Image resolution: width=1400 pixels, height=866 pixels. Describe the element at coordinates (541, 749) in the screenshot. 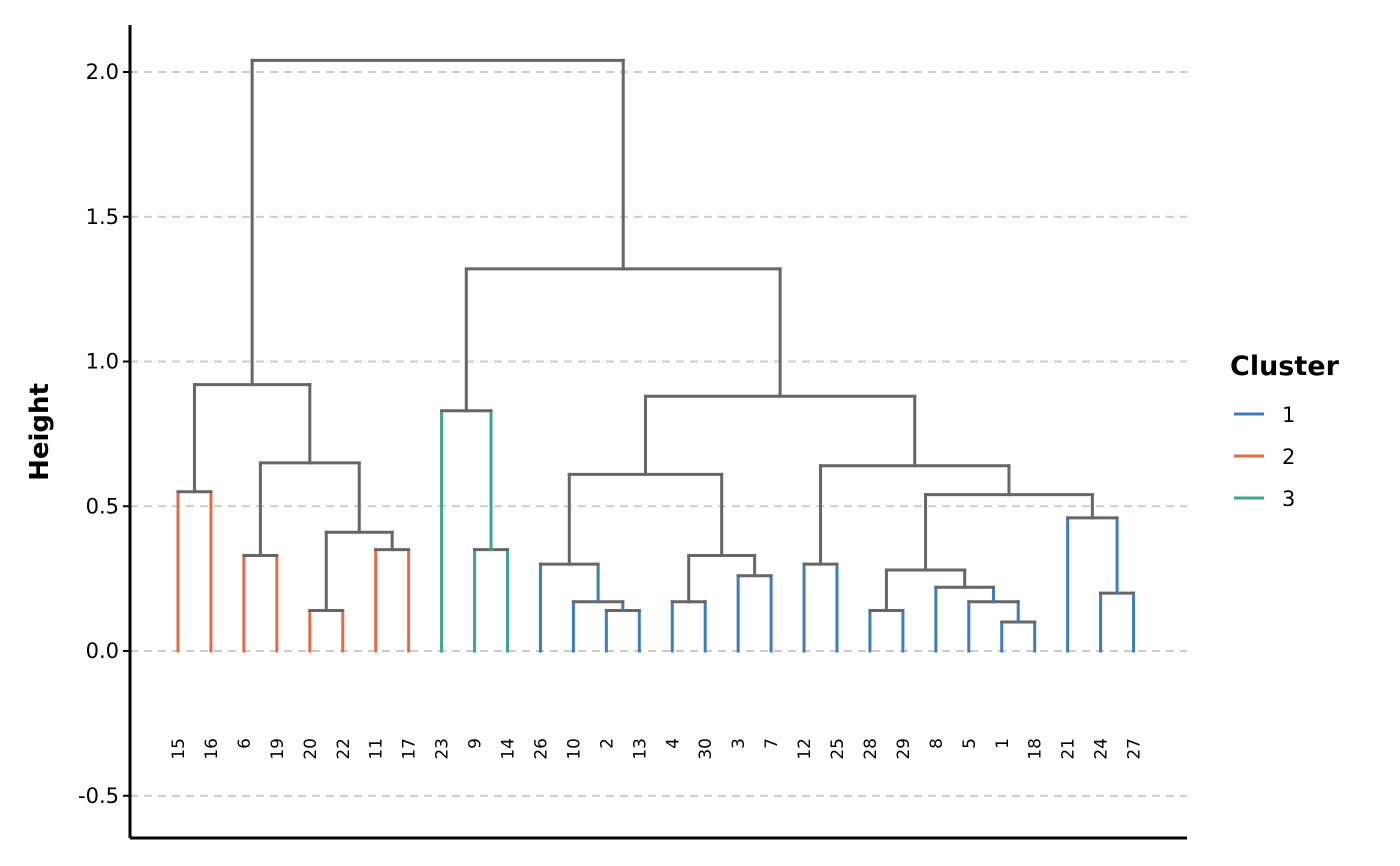

I see `leaf-label: 26` at that location.